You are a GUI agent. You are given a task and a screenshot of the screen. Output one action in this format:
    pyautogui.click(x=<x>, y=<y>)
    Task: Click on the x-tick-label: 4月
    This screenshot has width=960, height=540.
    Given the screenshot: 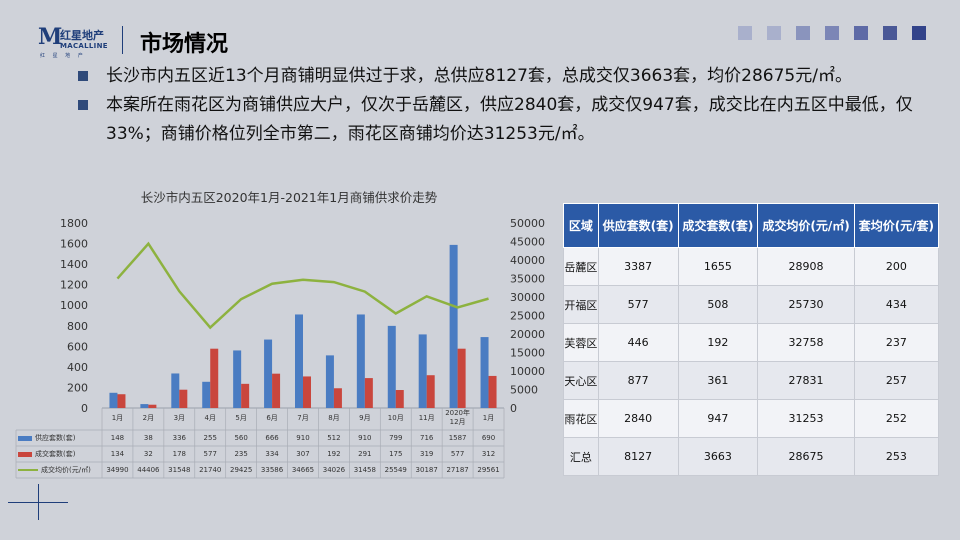 What is the action you would take?
    pyautogui.click(x=209, y=418)
    